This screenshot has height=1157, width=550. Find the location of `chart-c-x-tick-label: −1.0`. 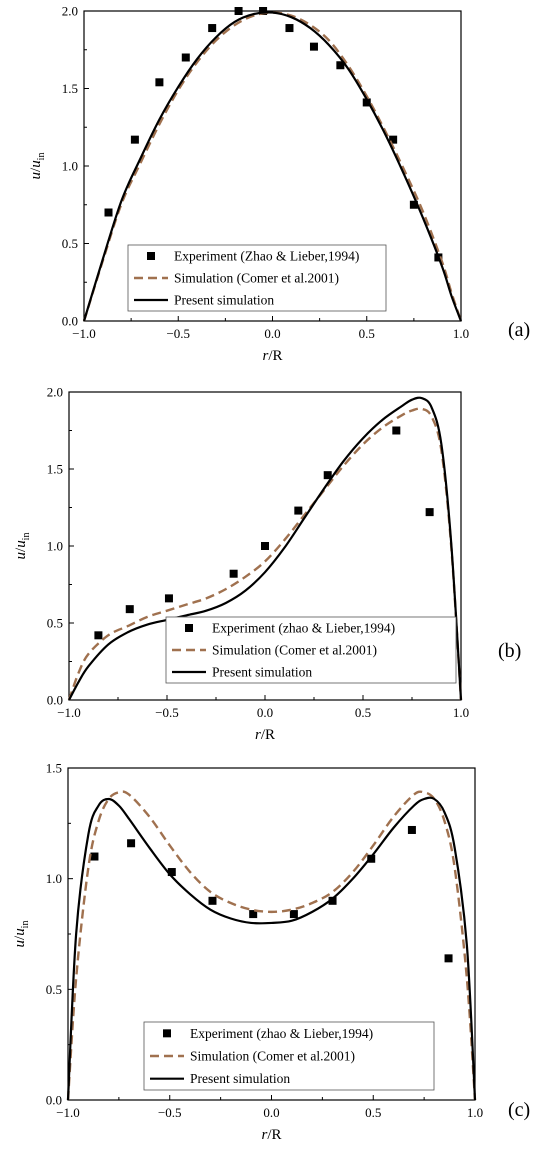

chart-c-x-tick-label: −1.0 is located at coordinates (68, 1112).